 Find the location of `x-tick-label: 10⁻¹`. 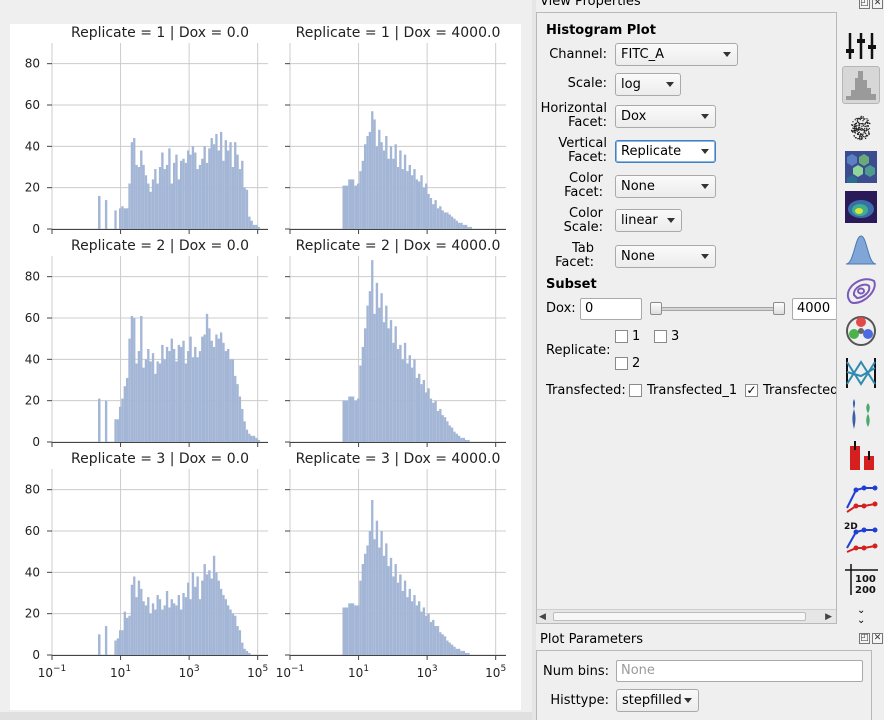

x-tick-label: 10⁻¹ is located at coordinates (52, 672).